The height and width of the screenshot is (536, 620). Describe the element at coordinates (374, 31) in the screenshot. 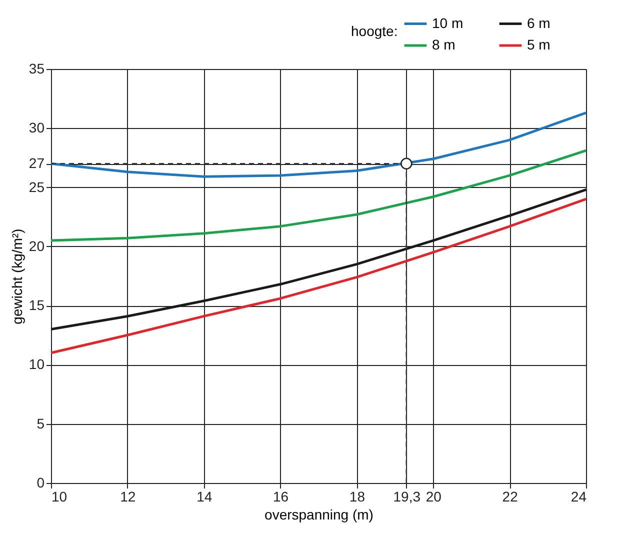

I see `legend-title: hoogte:` at that location.